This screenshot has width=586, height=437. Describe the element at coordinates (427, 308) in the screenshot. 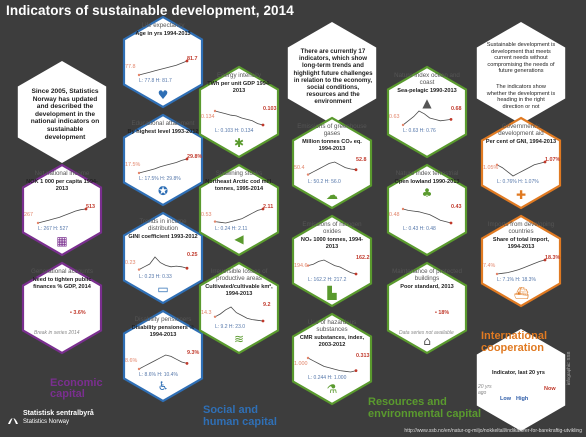

I see `buildings-hex` at that location.